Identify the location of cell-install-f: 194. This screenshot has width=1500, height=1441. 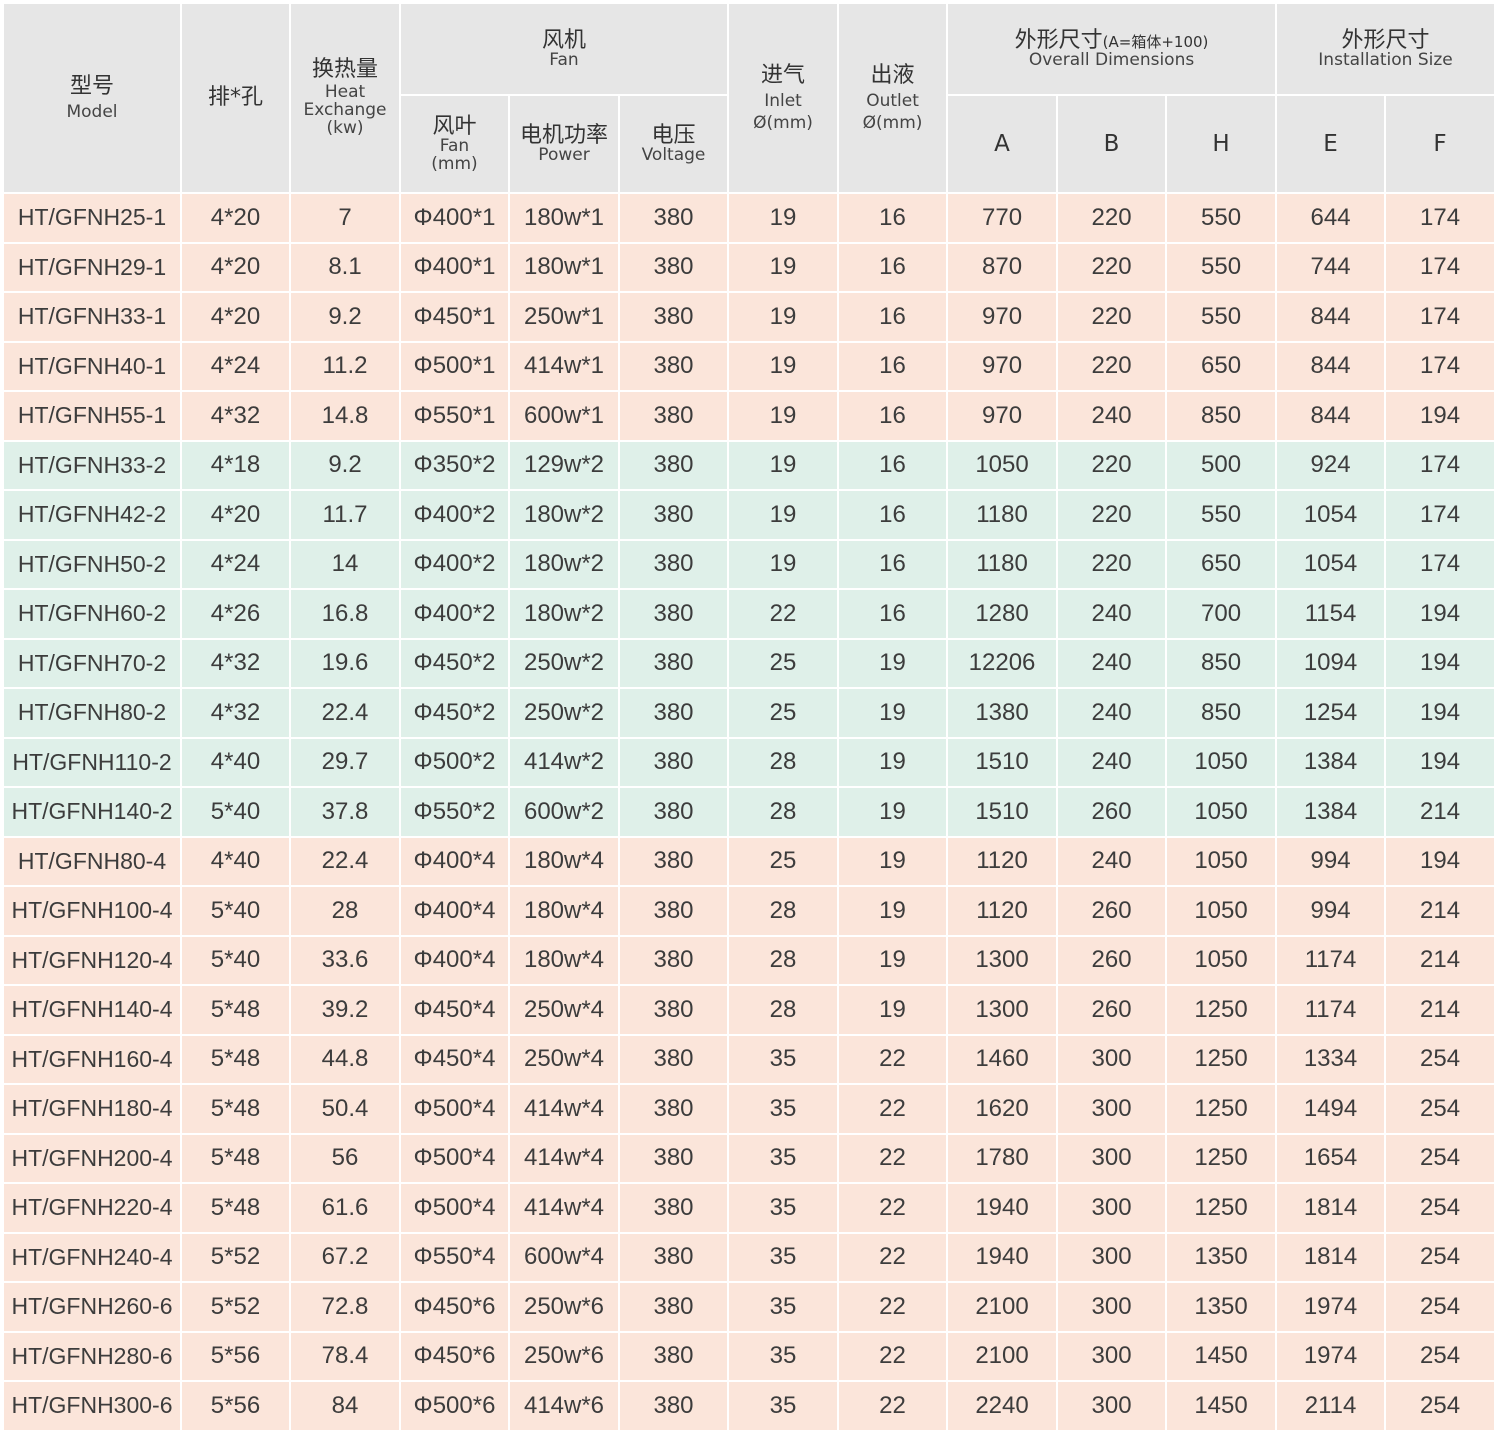
(1441, 615).